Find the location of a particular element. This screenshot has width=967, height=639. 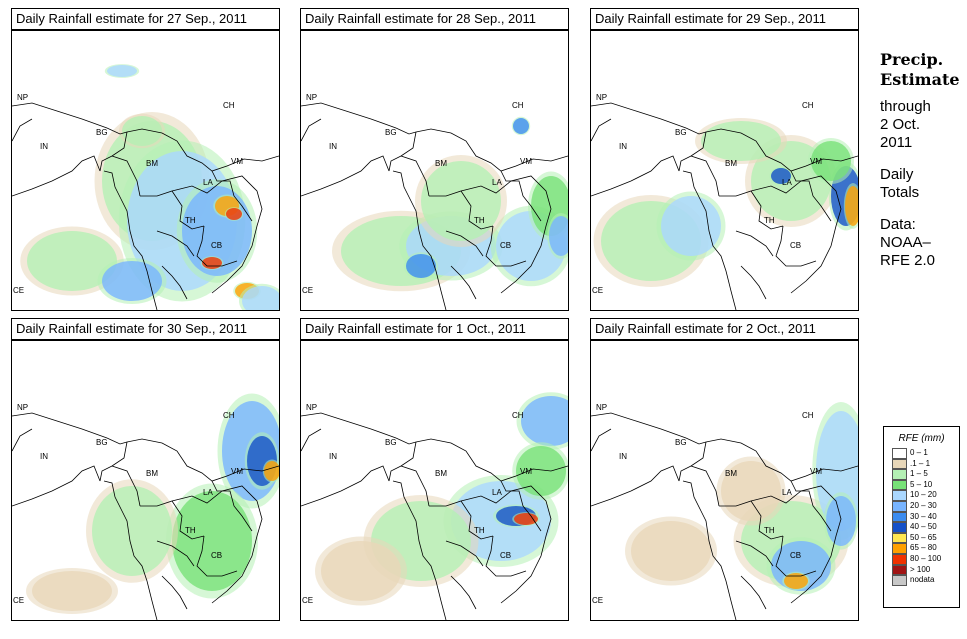

legend-item: 65 – 80 is located at coordinates (921, 548).